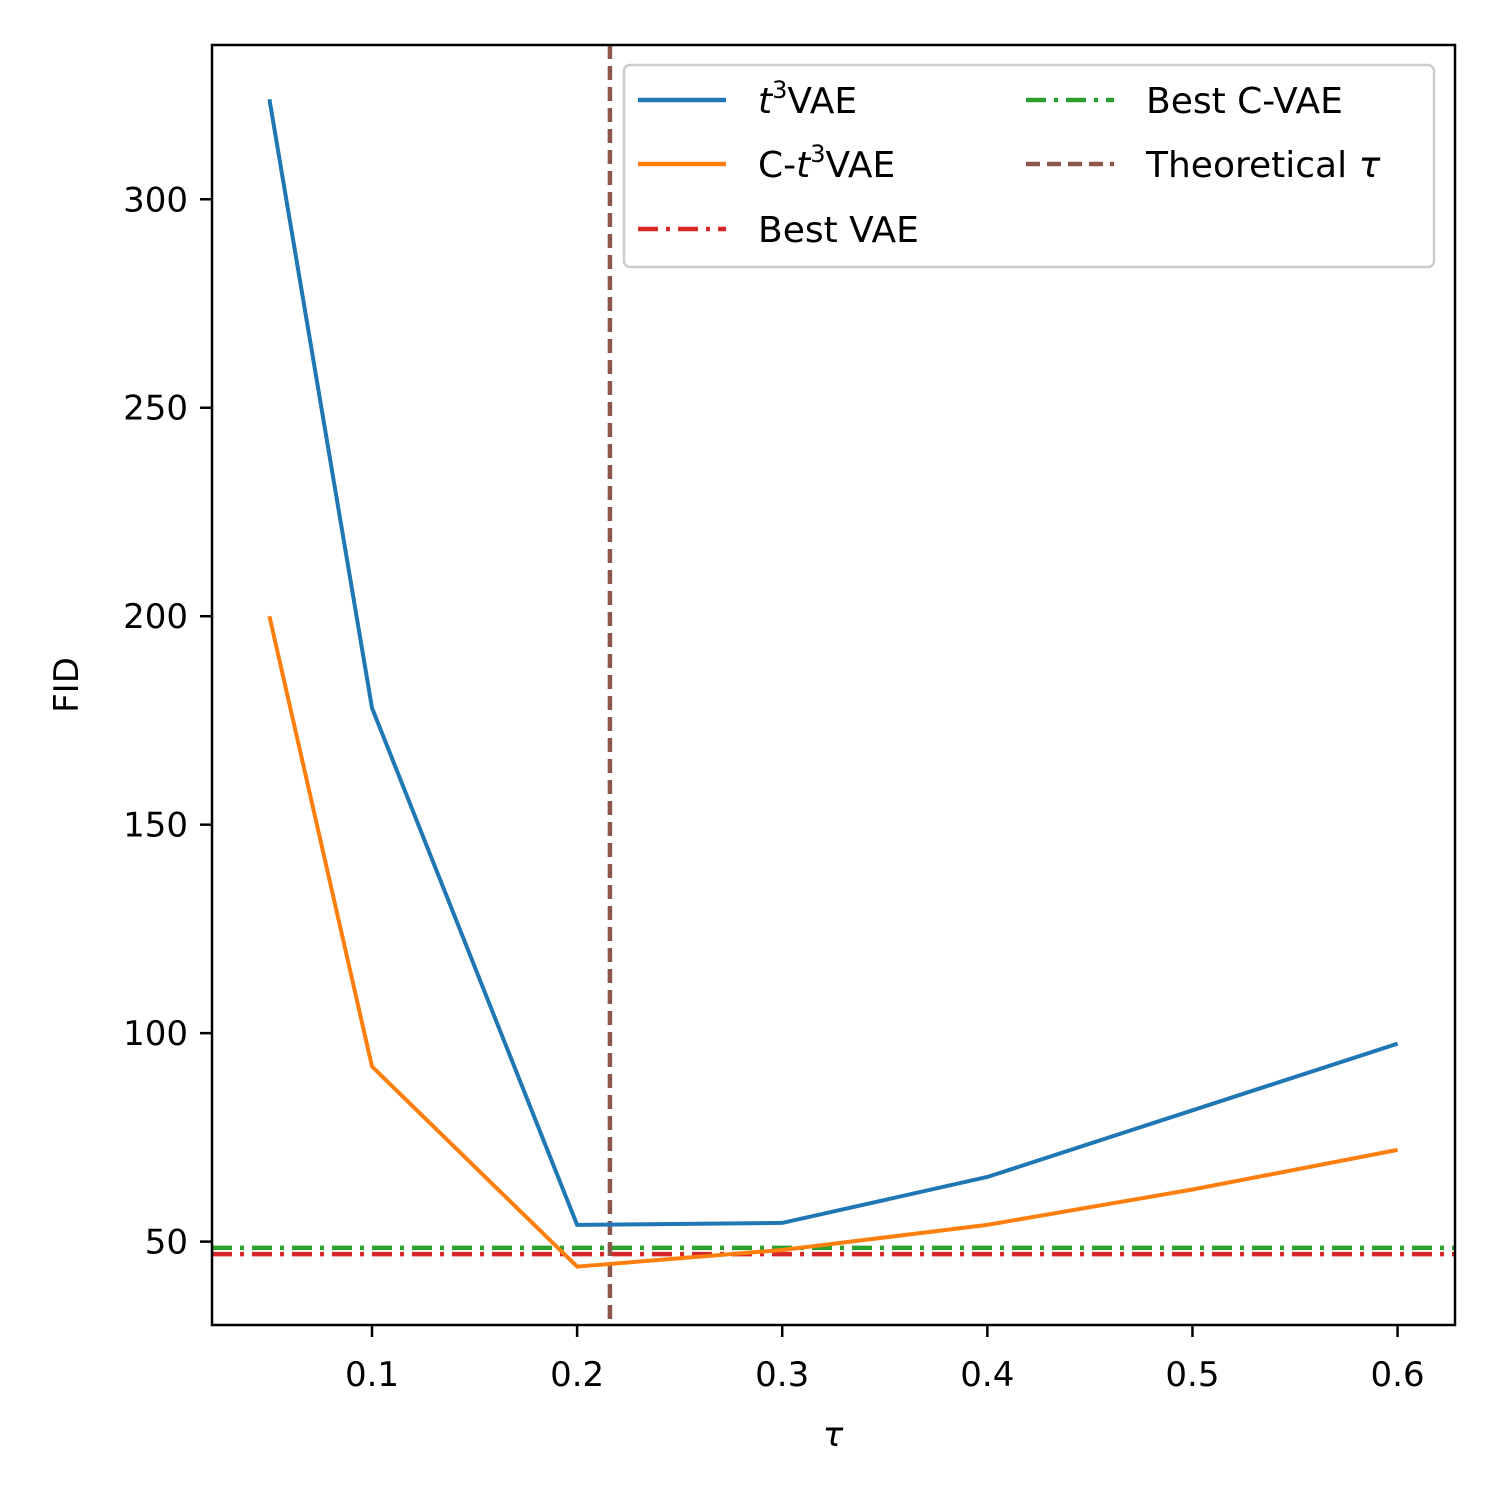 This screenshot has width=1500, height=1500. I want to click on y-axis-ticks: 50 100 150 200 250 300, so click(167, 721).